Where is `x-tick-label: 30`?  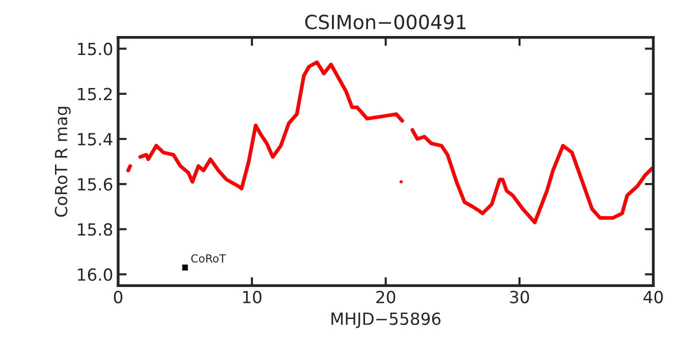
x-tick-label: 30 is located at coordinates (520, 297).